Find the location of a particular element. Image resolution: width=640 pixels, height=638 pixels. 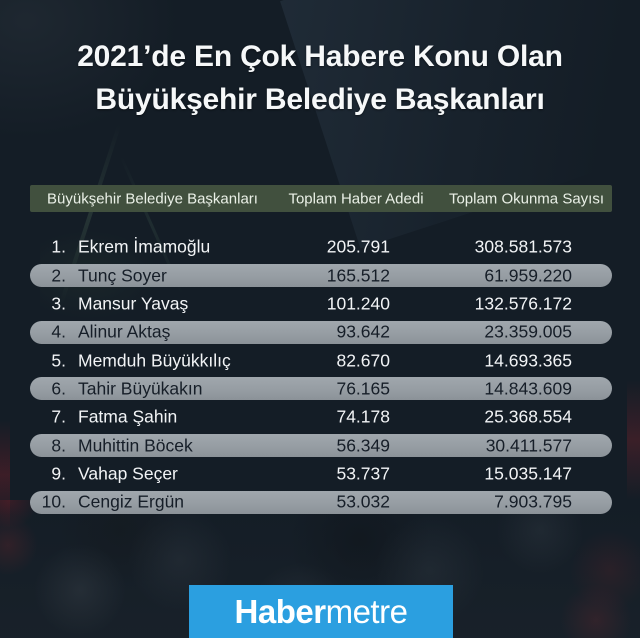

read-count-cell: 14.693.365 is located at coordinates (528, 360).